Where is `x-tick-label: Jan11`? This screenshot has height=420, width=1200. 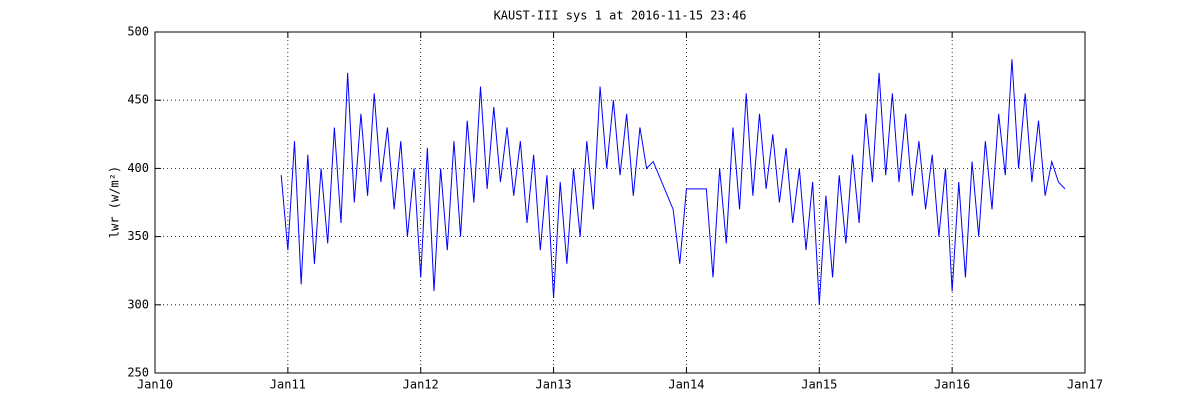 x-tick-label: Jan11 is located at coordinates (288, 385).